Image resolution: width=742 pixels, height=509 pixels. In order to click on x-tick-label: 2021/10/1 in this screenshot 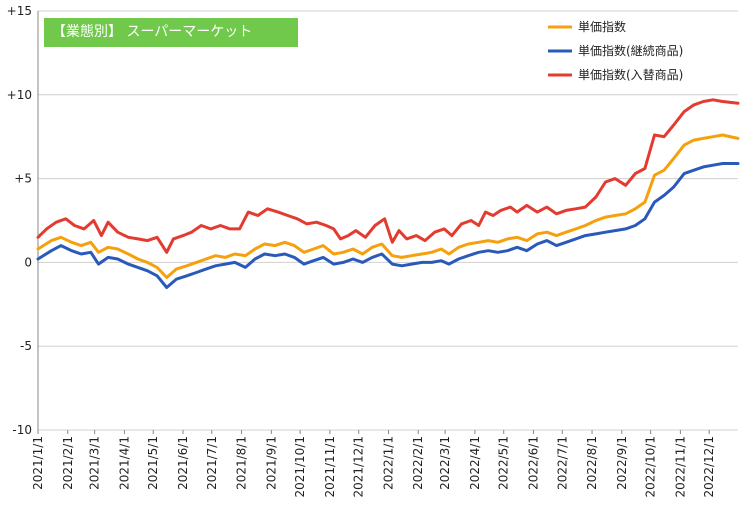, I will do `click(300, 467)`.